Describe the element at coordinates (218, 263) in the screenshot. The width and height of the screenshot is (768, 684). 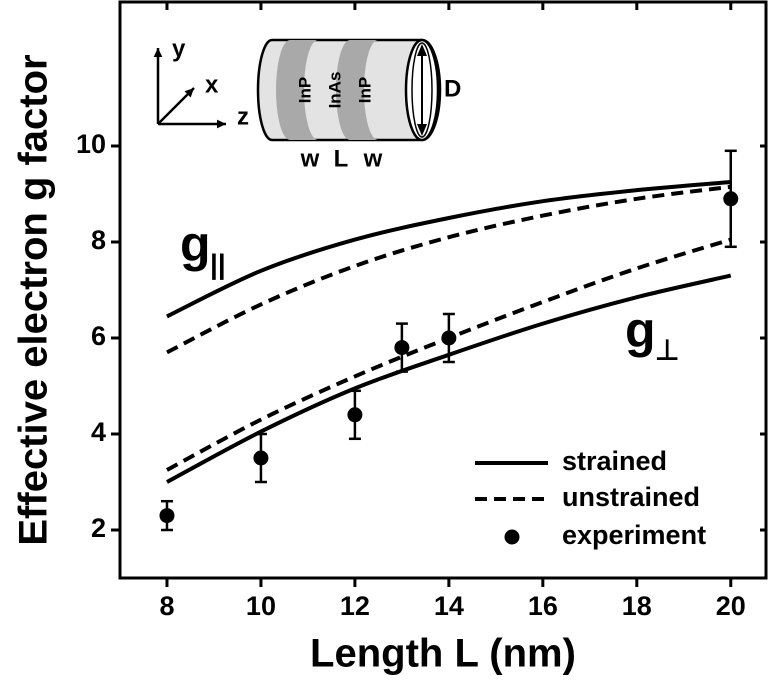
I see `annotation-subscript: ||` at that location.